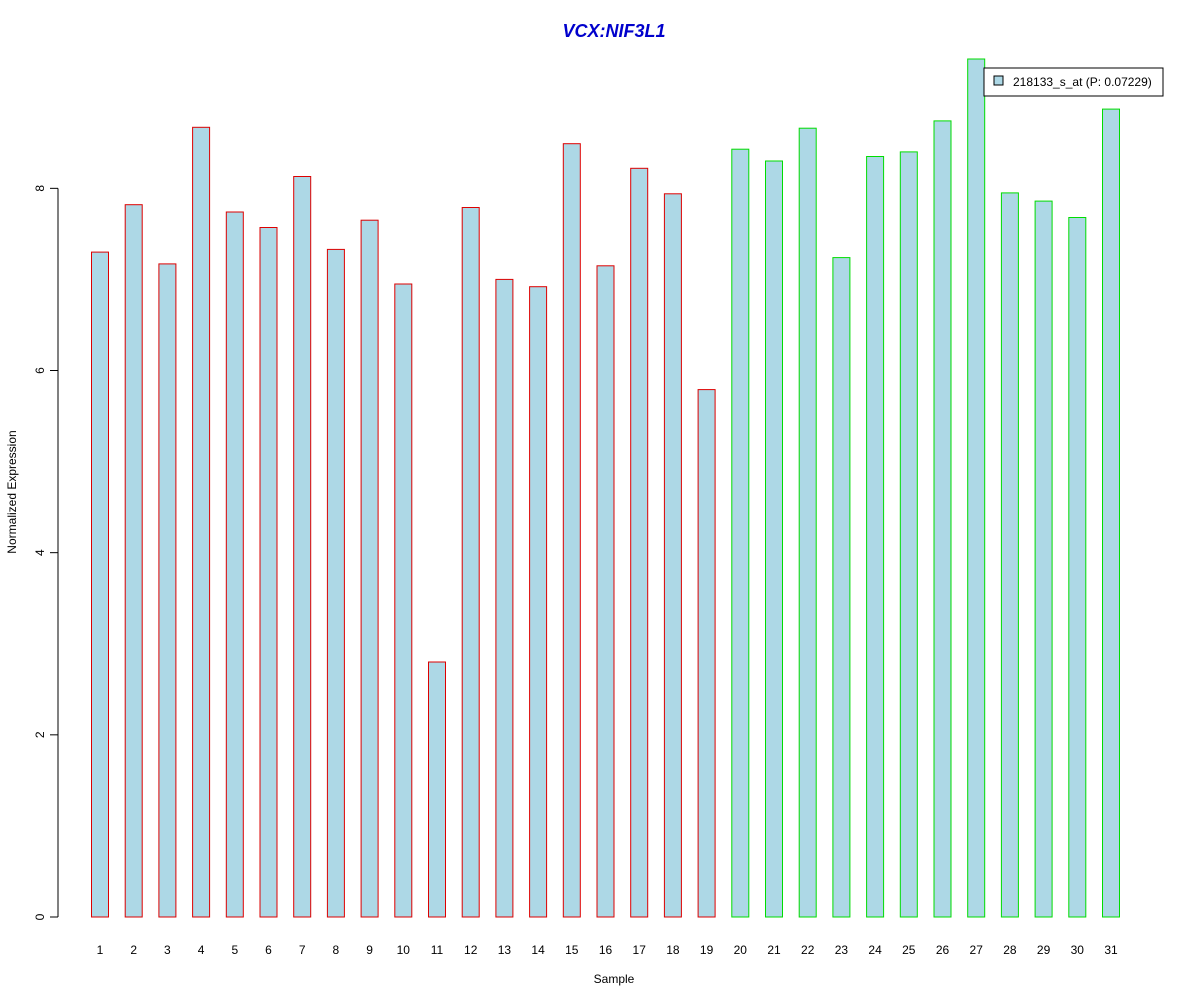  Describe the element at coordinates (40, 734) in the screenshot. I see `y-tick-label: 2` at that location.